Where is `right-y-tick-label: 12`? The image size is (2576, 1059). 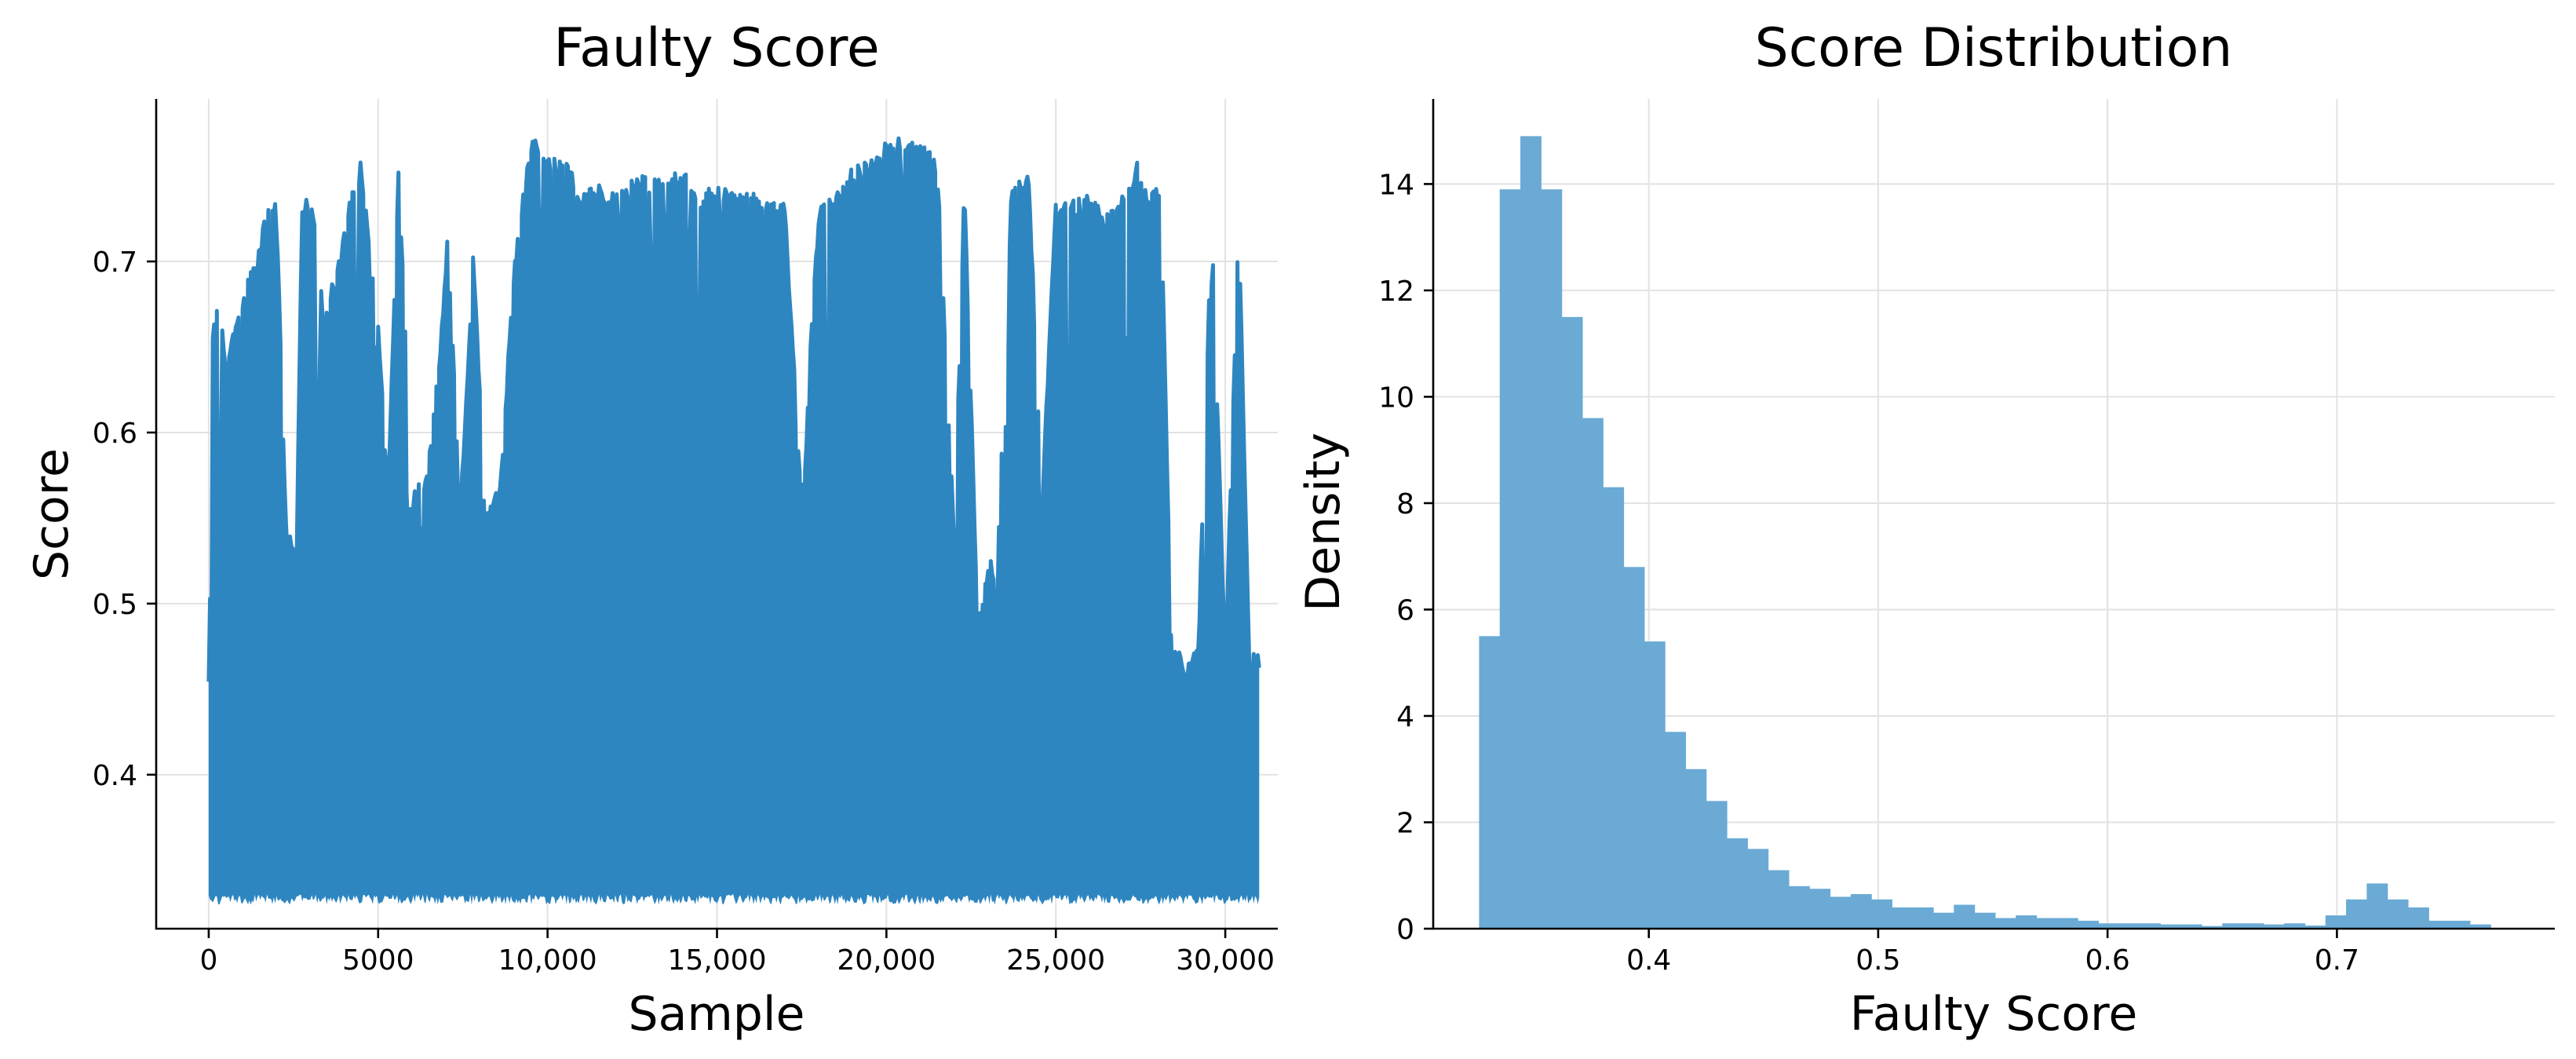 right-y-tick-label: 12 is located at coordinates (1396, 292).